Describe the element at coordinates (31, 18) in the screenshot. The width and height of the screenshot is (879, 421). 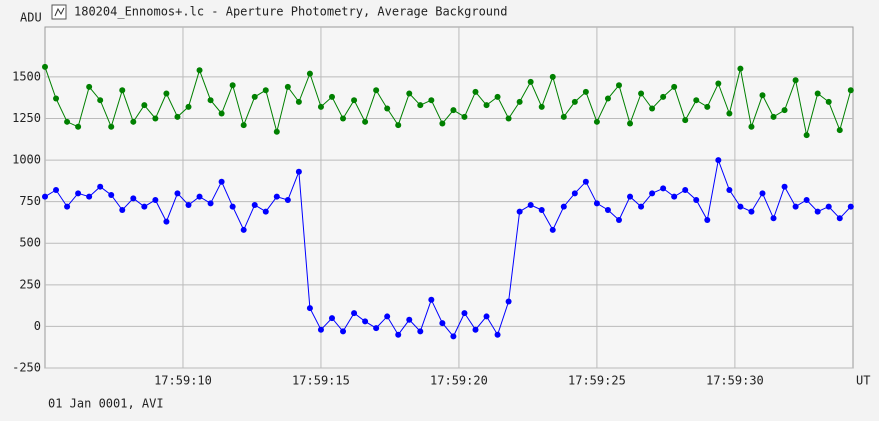
I see `y-axis-label: ADU` at that location.